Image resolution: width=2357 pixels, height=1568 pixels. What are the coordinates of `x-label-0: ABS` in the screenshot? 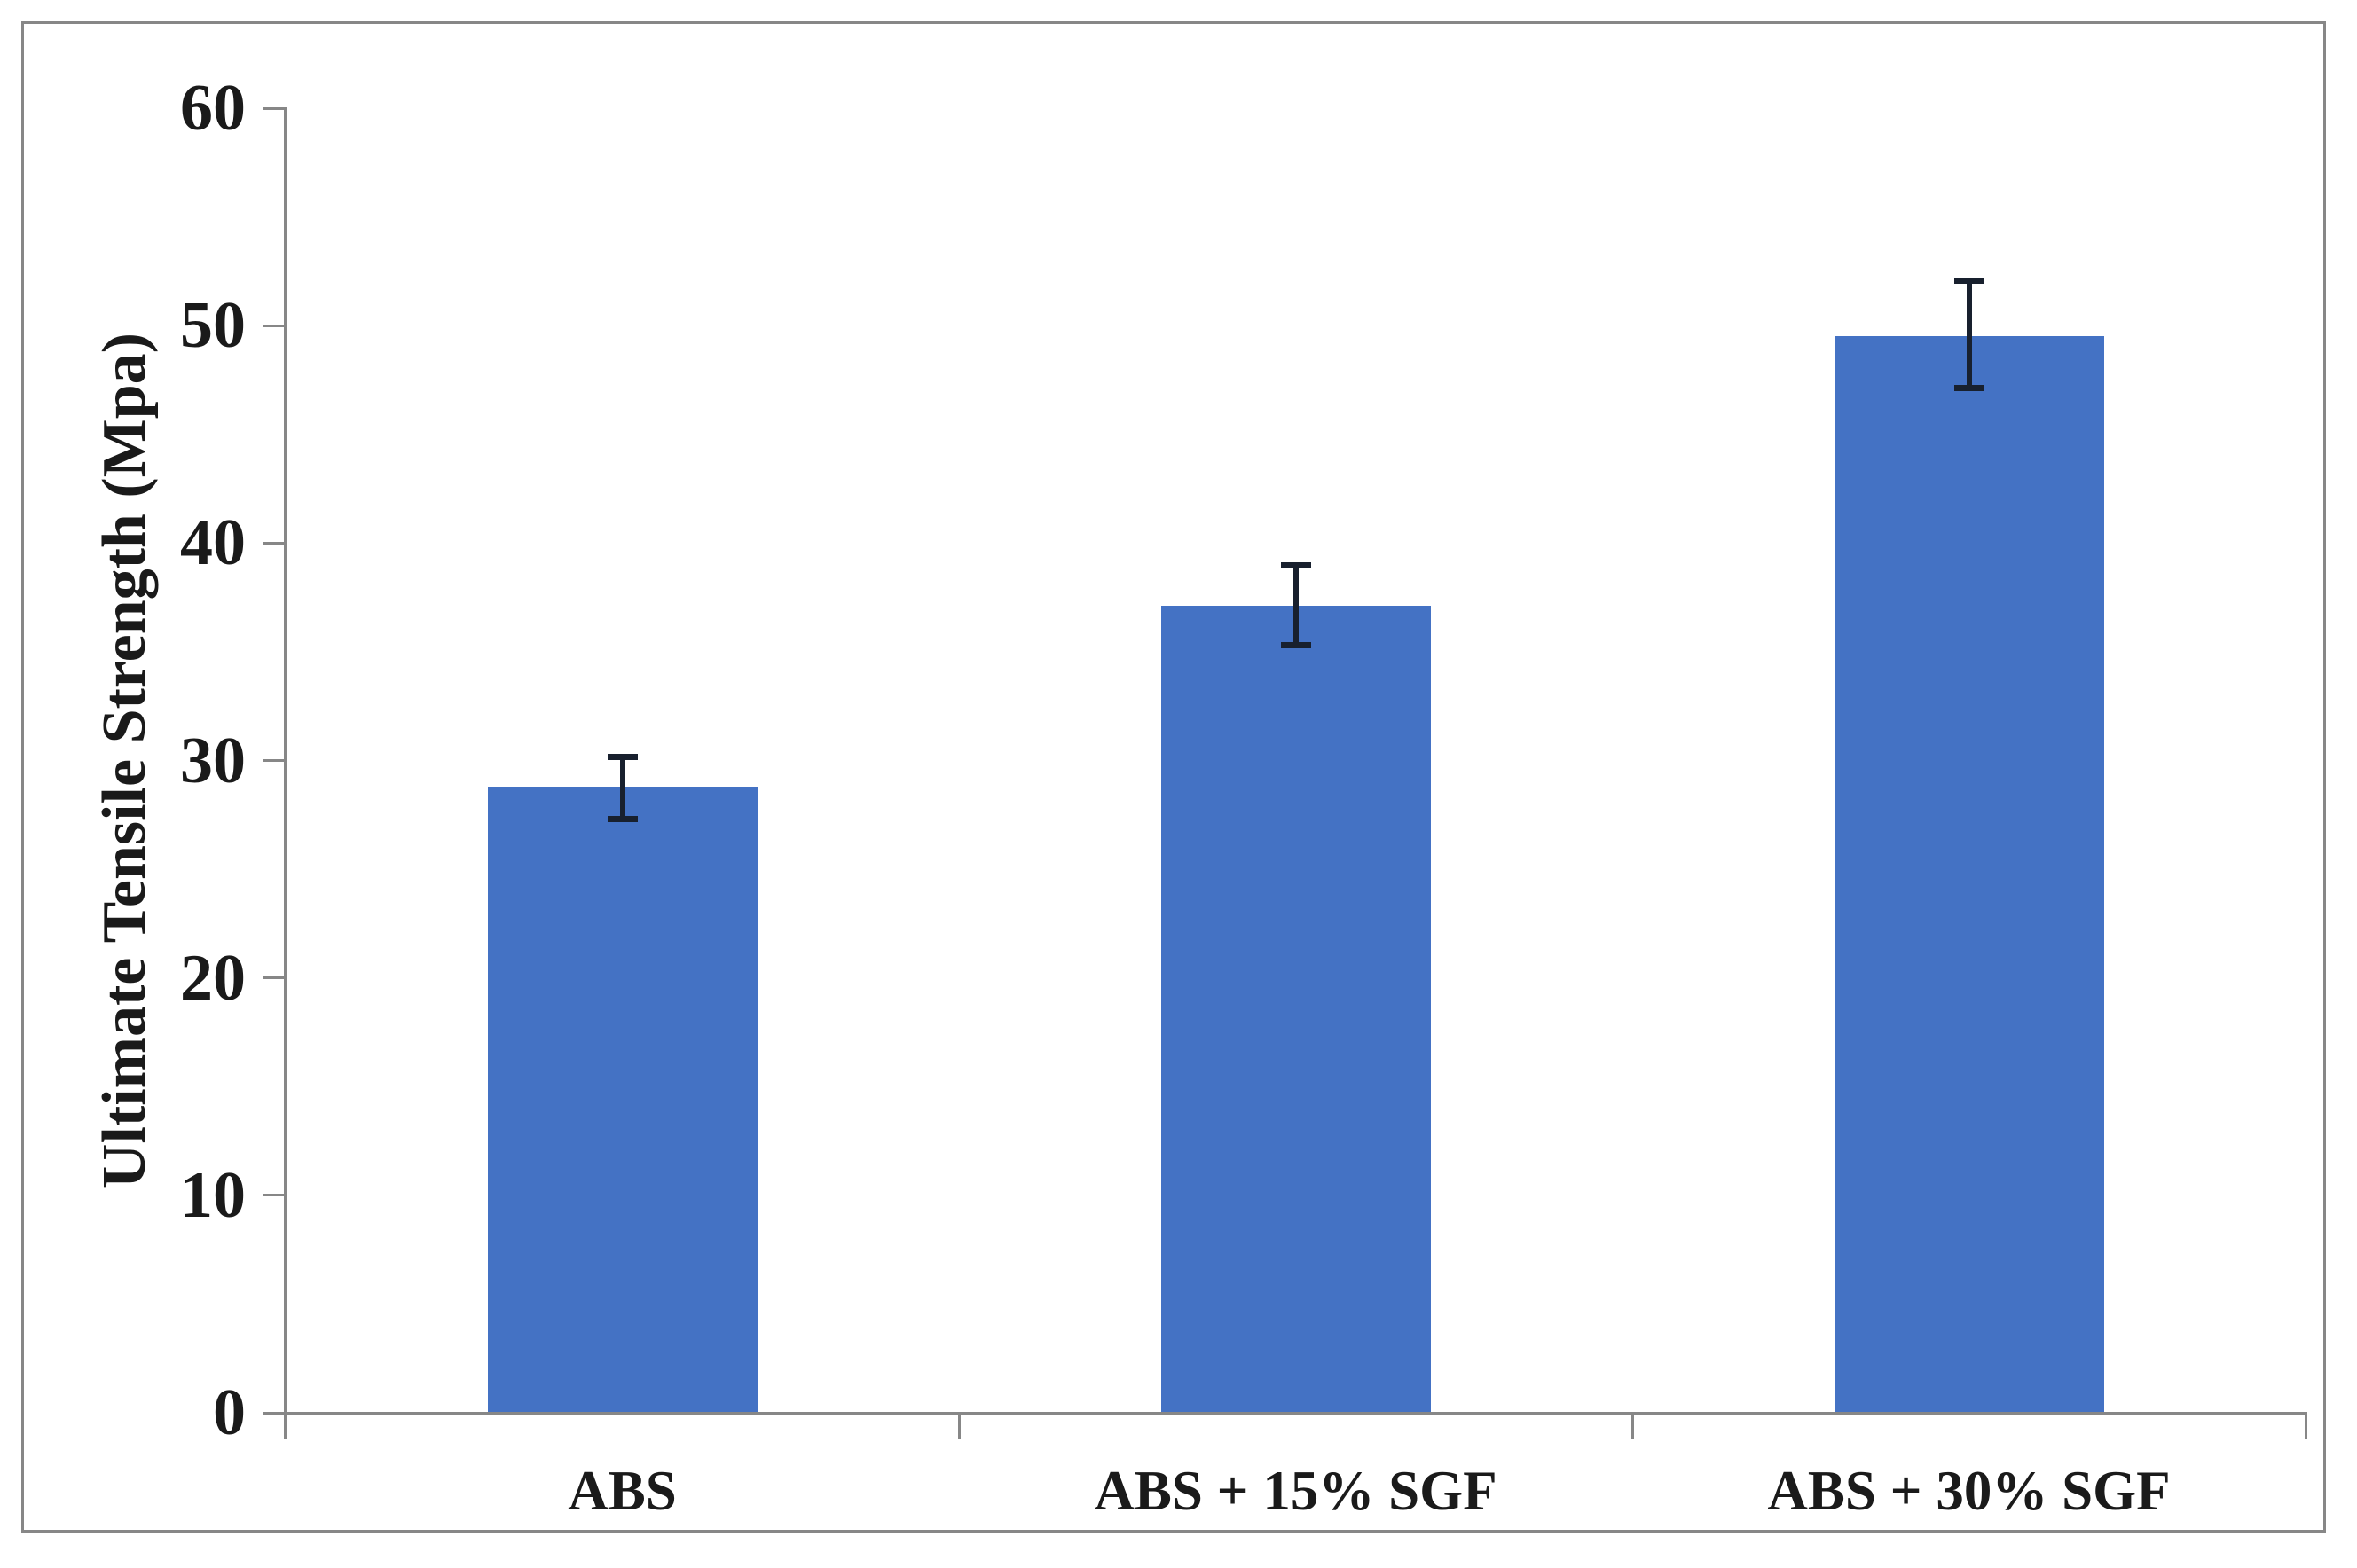 It's located at (622, 1491).